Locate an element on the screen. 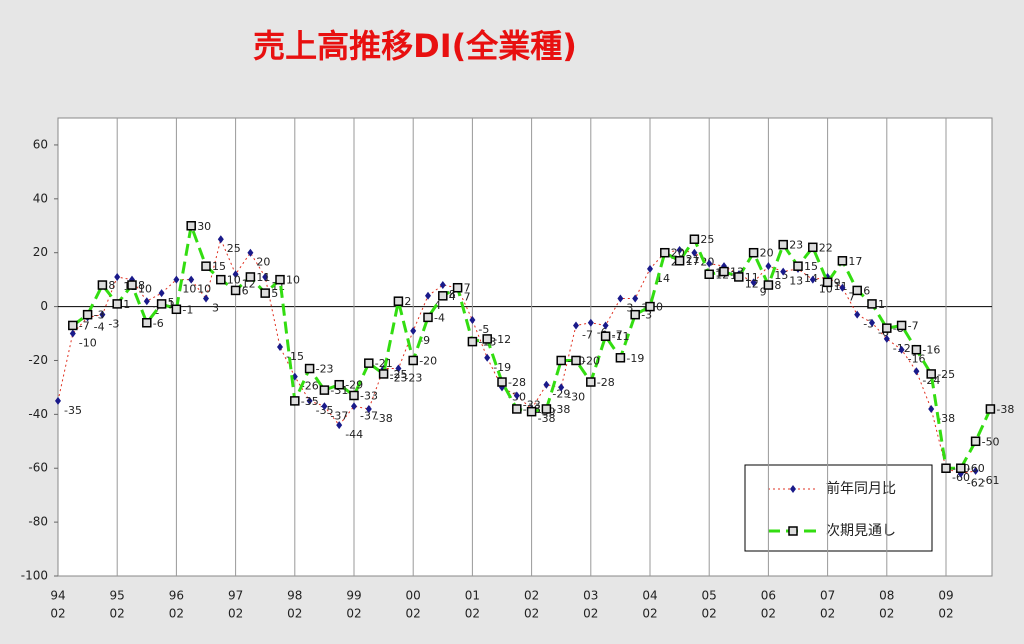 The image size is (1024, 644). data-label: 3 is located at coordinates (215, 308).